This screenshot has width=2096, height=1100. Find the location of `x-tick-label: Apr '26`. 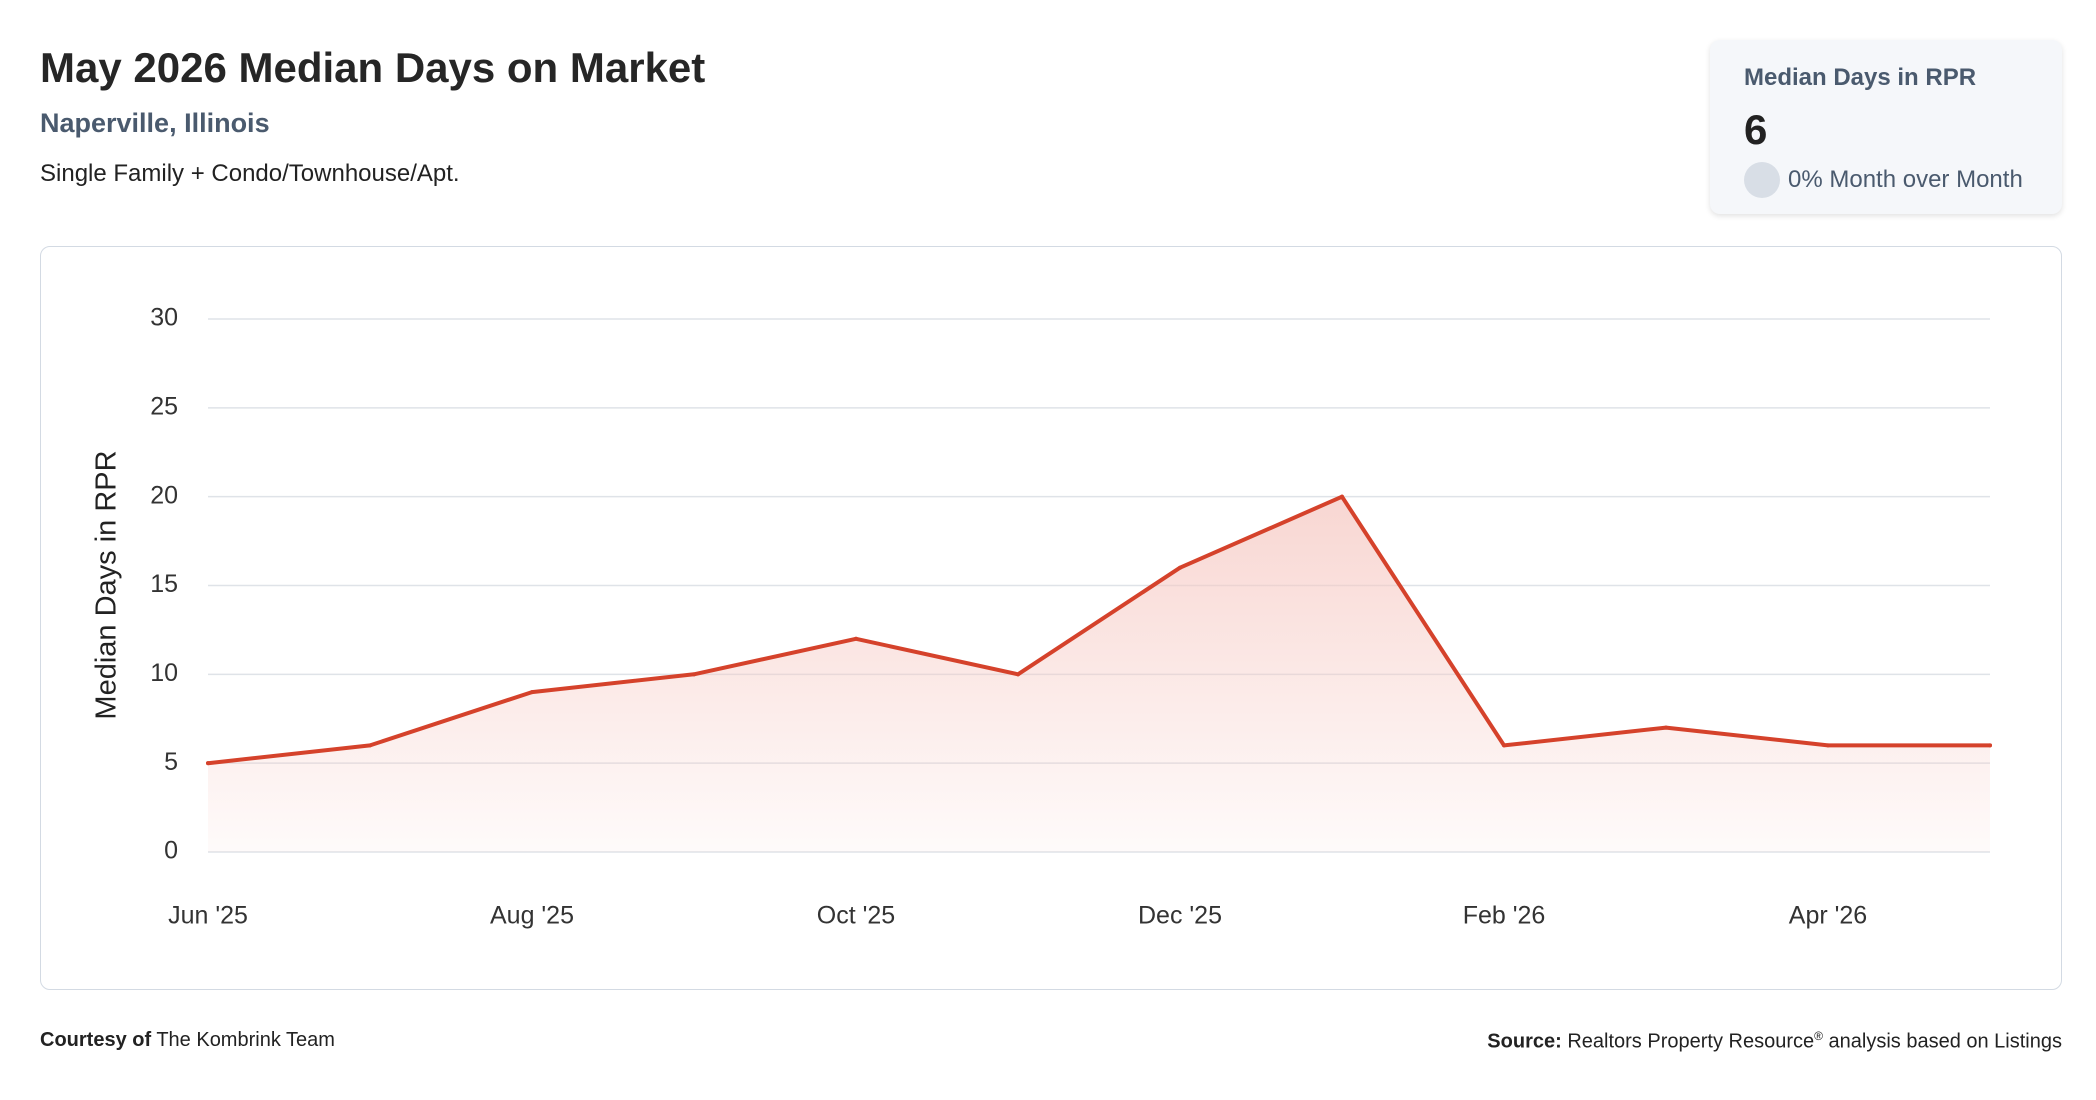

x-tick-label: Apr '26 is located at coordinates (1828, 916).